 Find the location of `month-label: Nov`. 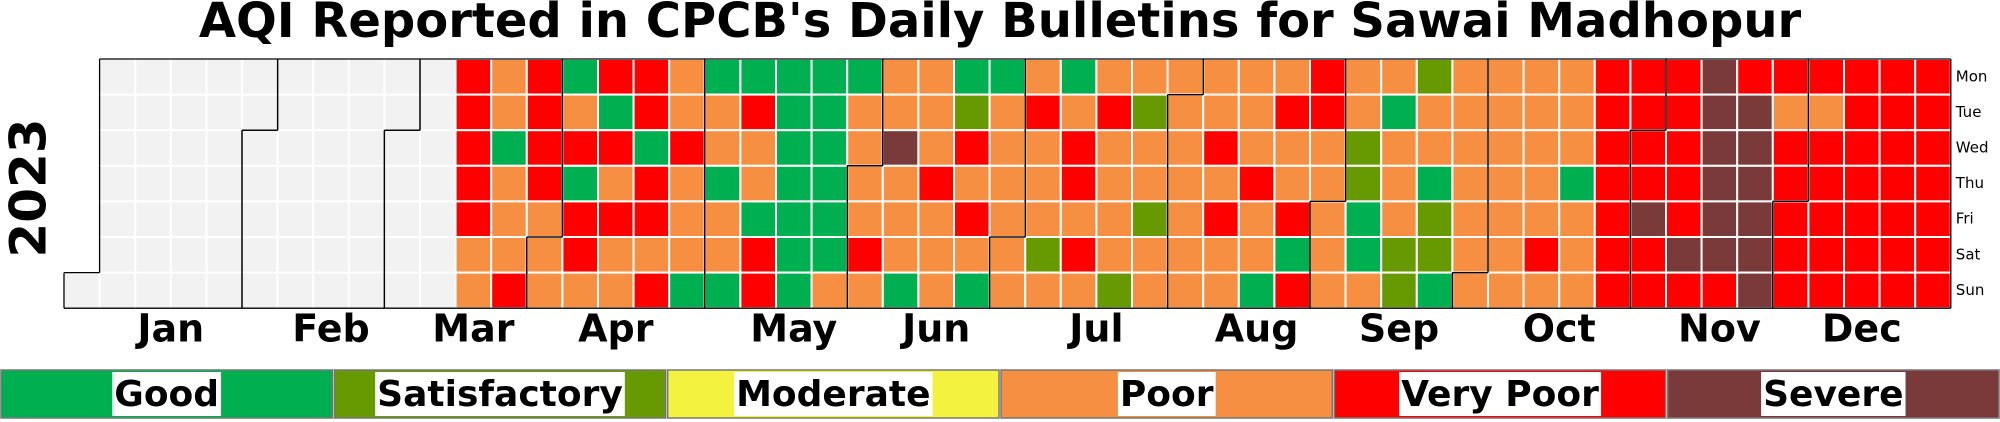

month-label: Nov is located at coordinates (1719, 329).